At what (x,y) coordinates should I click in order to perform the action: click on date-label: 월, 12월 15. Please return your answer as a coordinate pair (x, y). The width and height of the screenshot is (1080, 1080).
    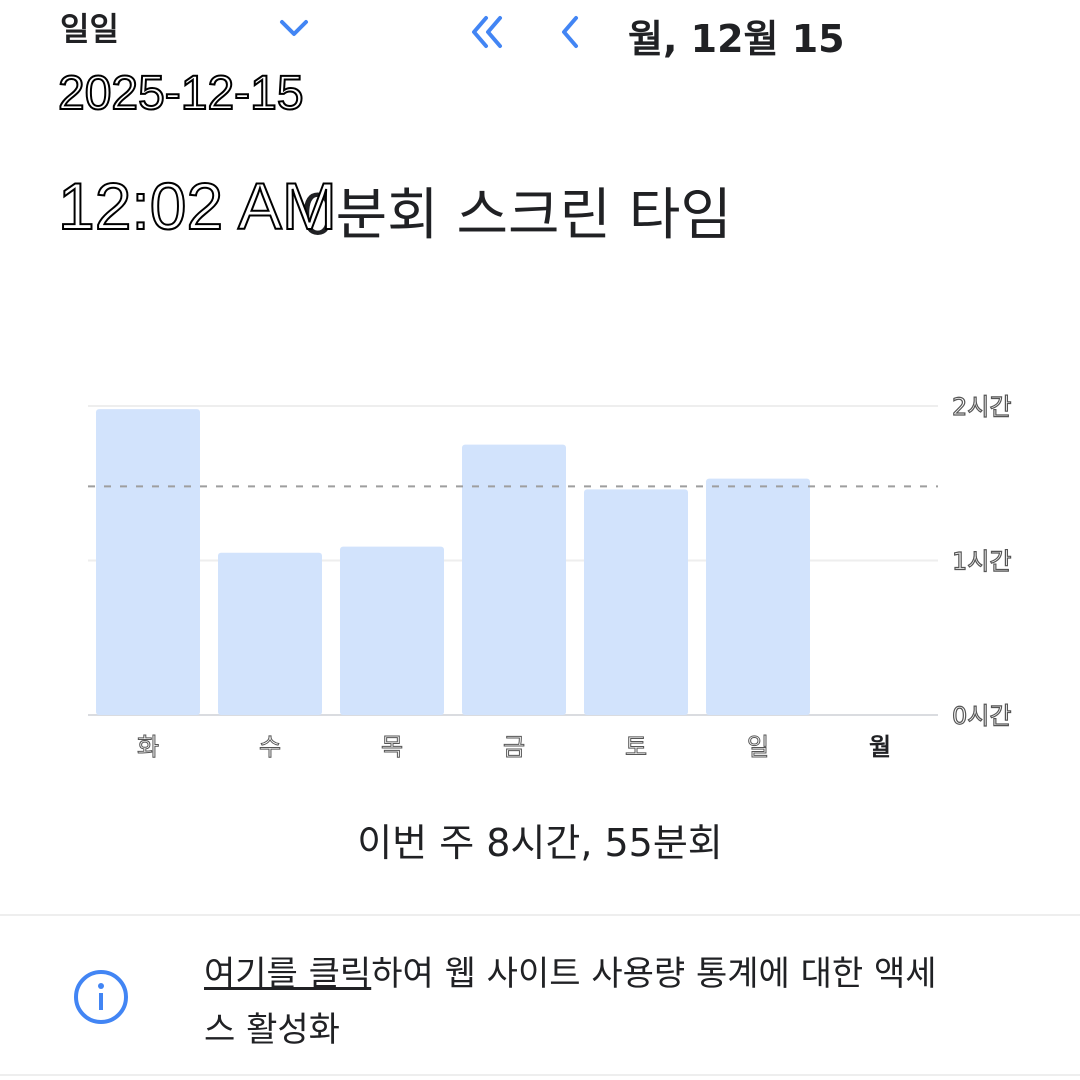
    Looking at the image, I should click on (736, 39).